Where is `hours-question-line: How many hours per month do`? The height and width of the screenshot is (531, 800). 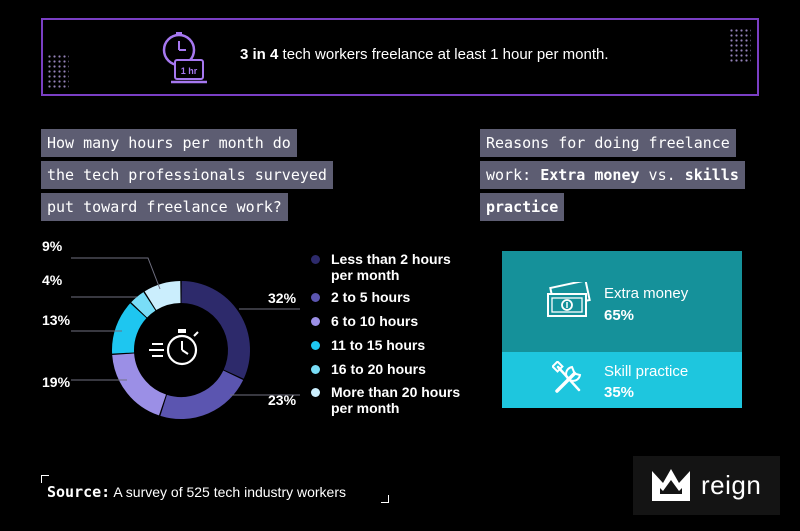 hours-question-line: How many hours per month do is located at coordinates (169, 143).